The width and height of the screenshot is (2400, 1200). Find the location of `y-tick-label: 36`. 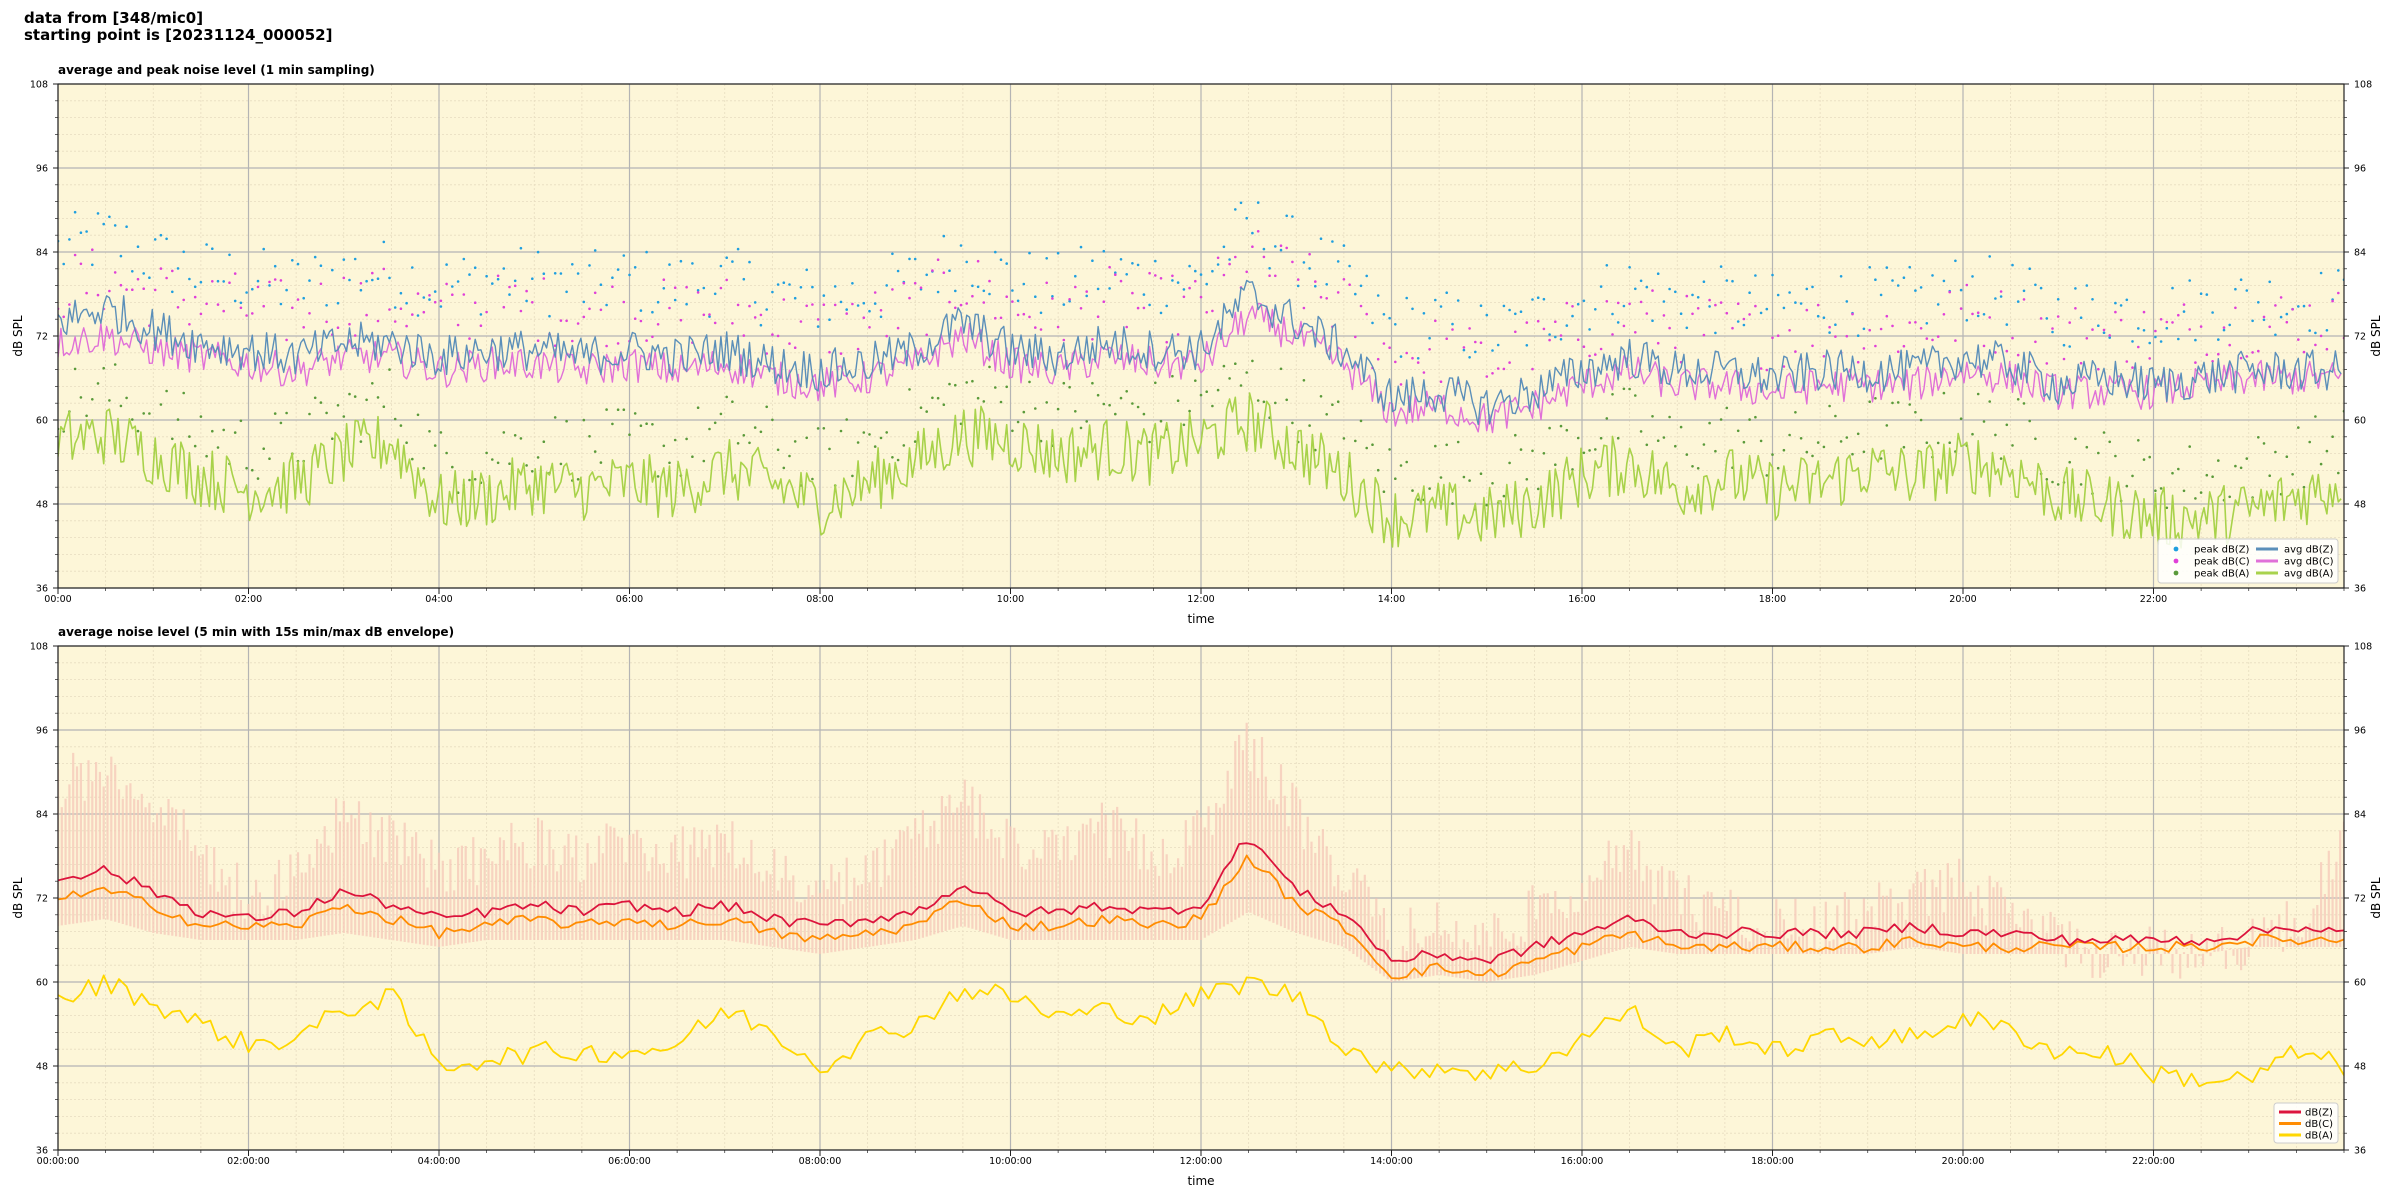

y-tick-label: 36 is located at coordinates (42, 1151).